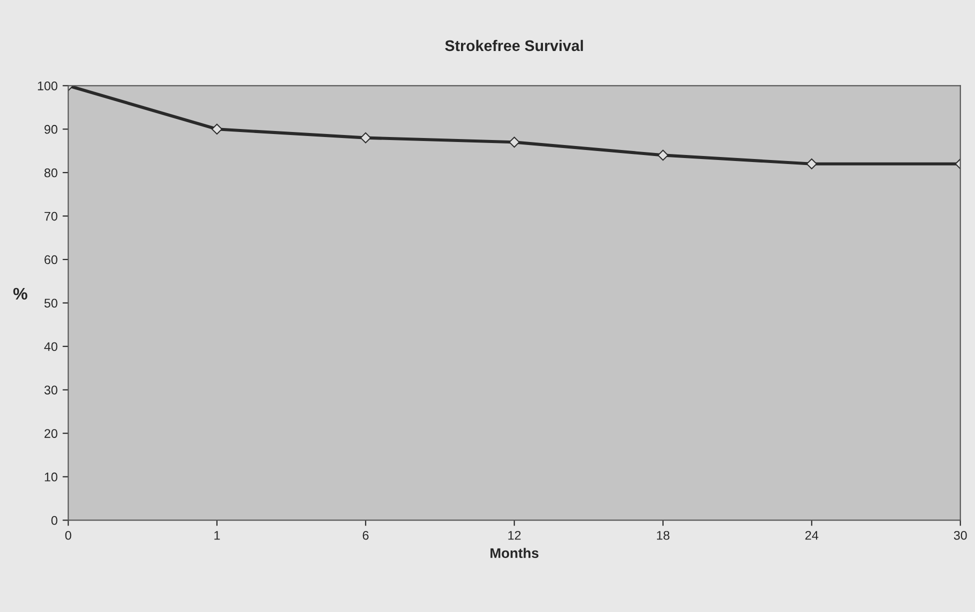  Describe the element at coordinates (960, 535) in the screenshot. I see `x-tick-label: 30` at that location.